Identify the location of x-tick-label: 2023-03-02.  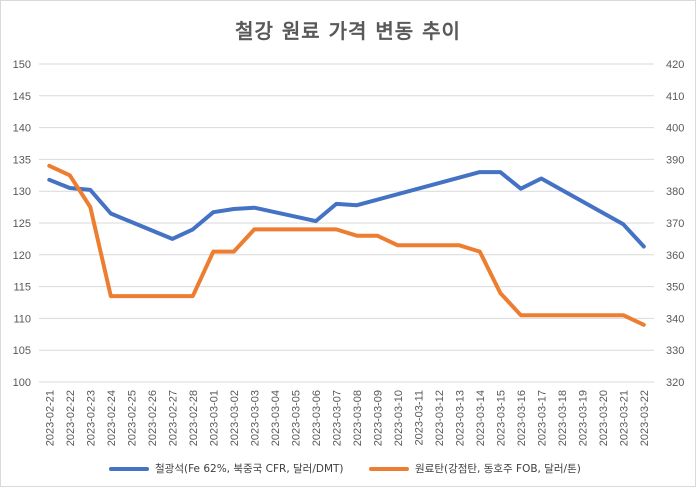
(235, 418).